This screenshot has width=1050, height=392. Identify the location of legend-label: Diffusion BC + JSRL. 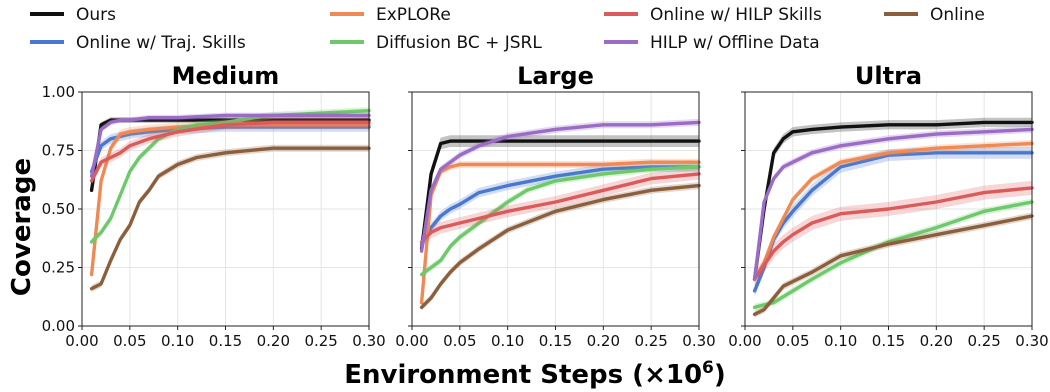
(459, 43).